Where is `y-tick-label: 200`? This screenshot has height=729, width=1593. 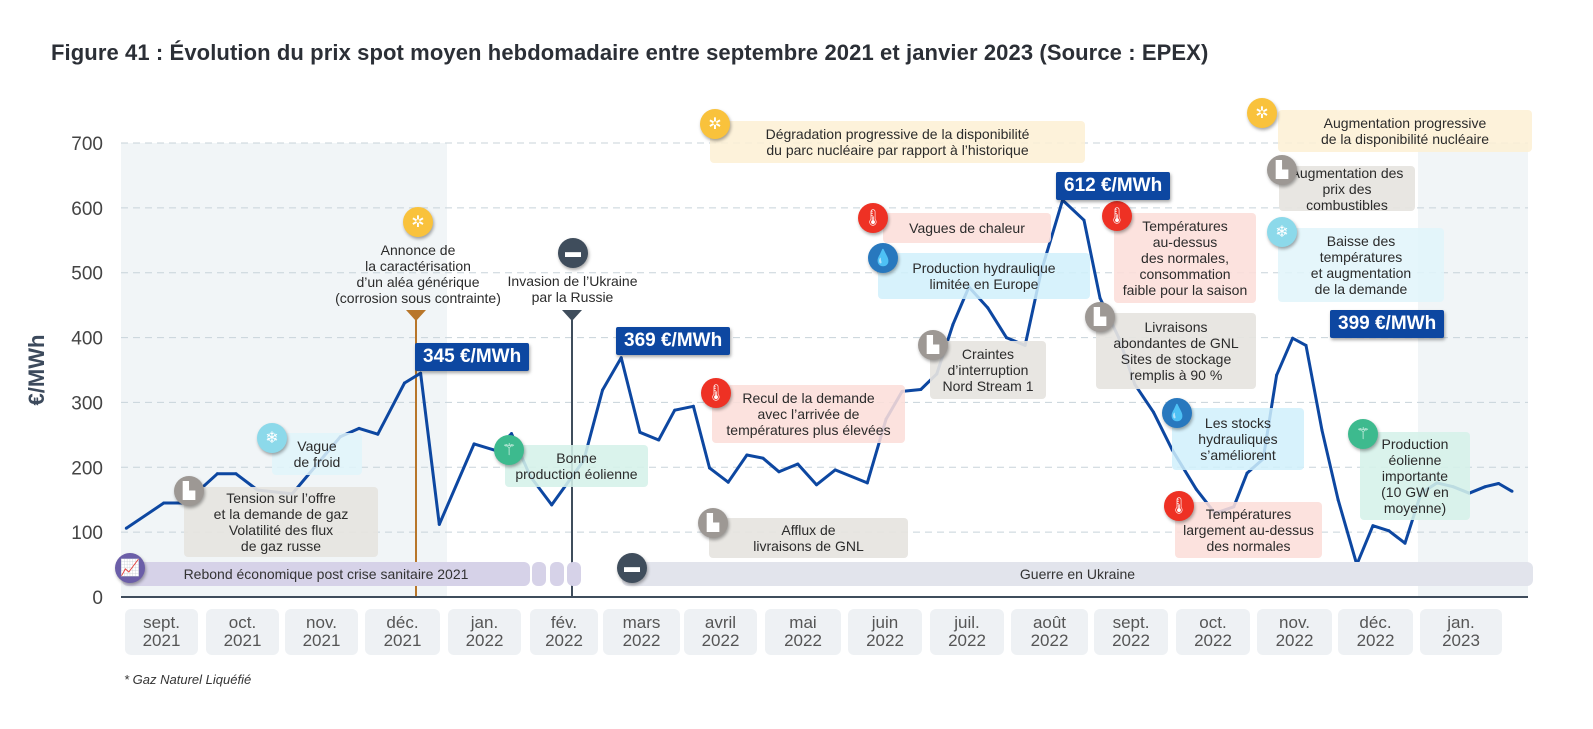
y-tick-label: 200 is located at coordinates (87, 468).